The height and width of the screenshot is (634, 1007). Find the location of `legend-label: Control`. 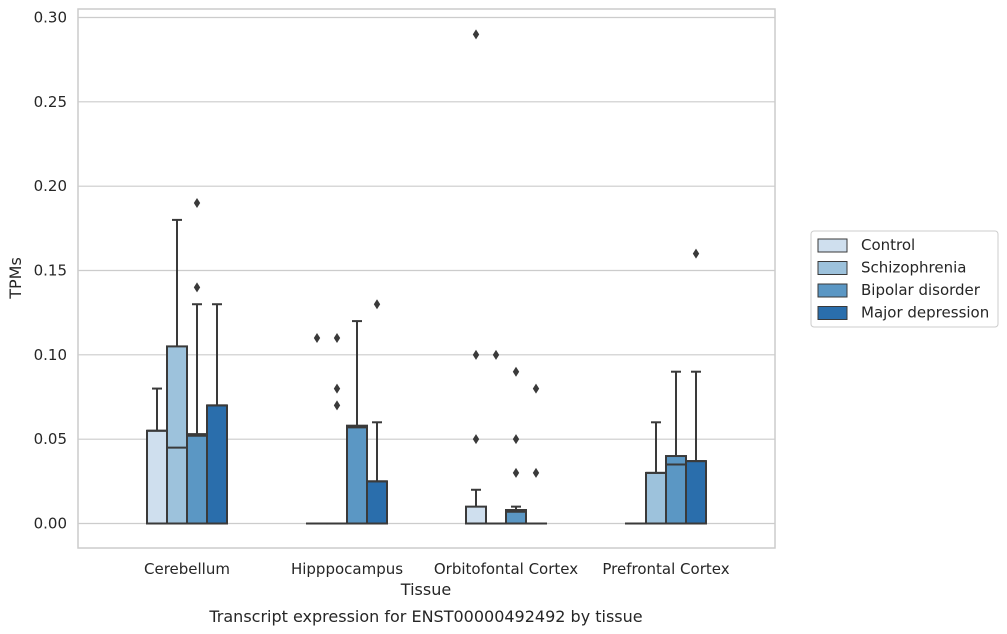

legend-label: Control is located at coordinates (888, 245).